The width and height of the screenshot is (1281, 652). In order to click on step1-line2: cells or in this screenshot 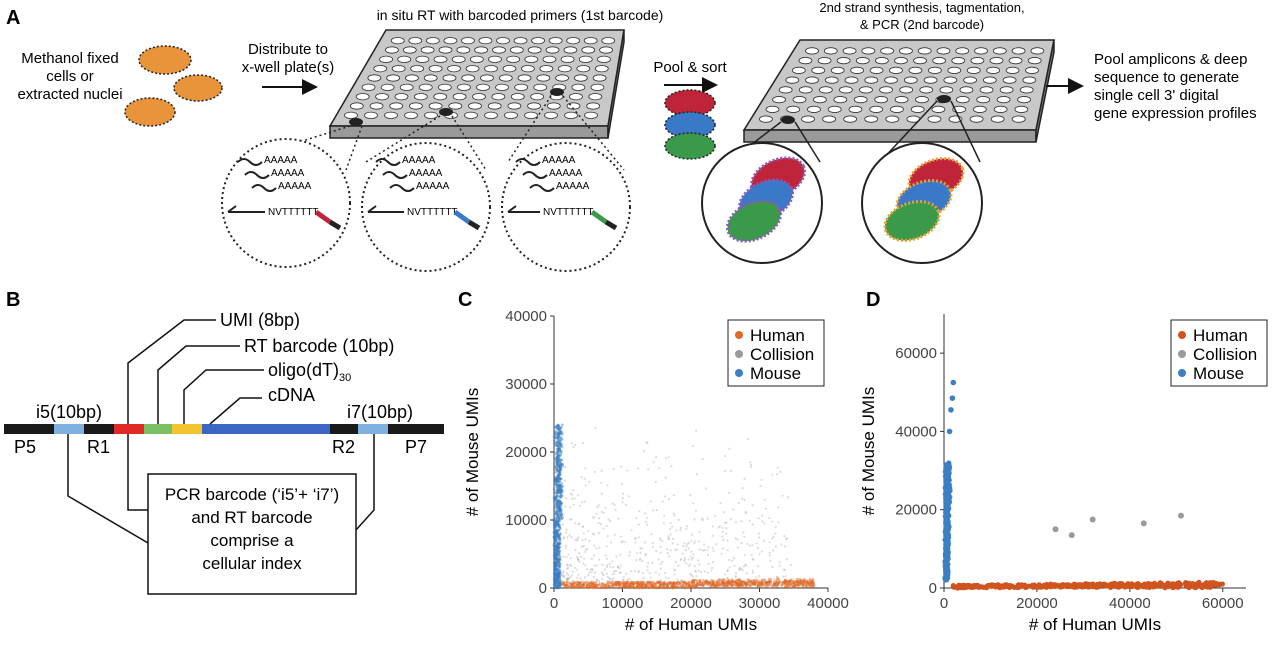, I will do `click(70, 76)`.